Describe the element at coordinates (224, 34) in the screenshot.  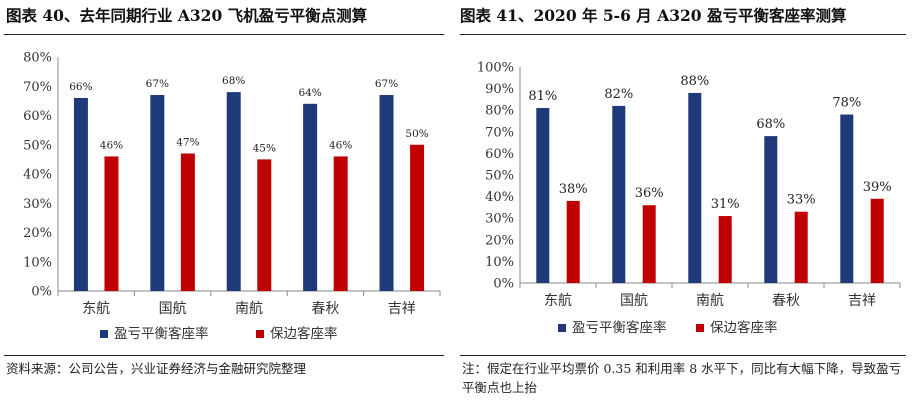
I see `left-title-rule` at that location.